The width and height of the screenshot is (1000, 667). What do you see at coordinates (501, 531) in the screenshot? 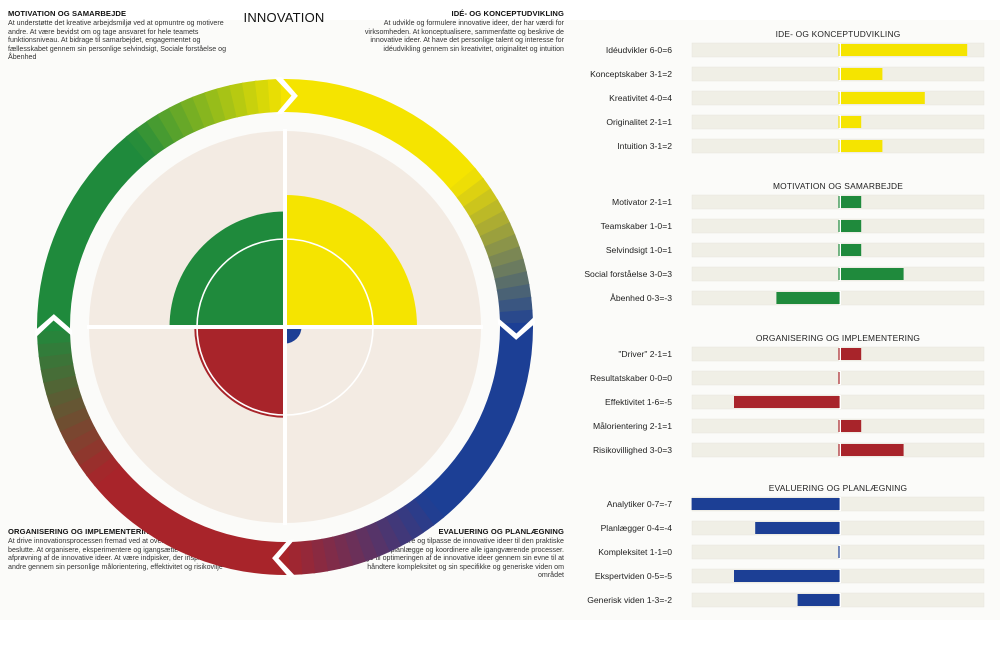
I see `corner-title: EVALUERING OG PLANLÆGNING` at bounding box center [501, 531].